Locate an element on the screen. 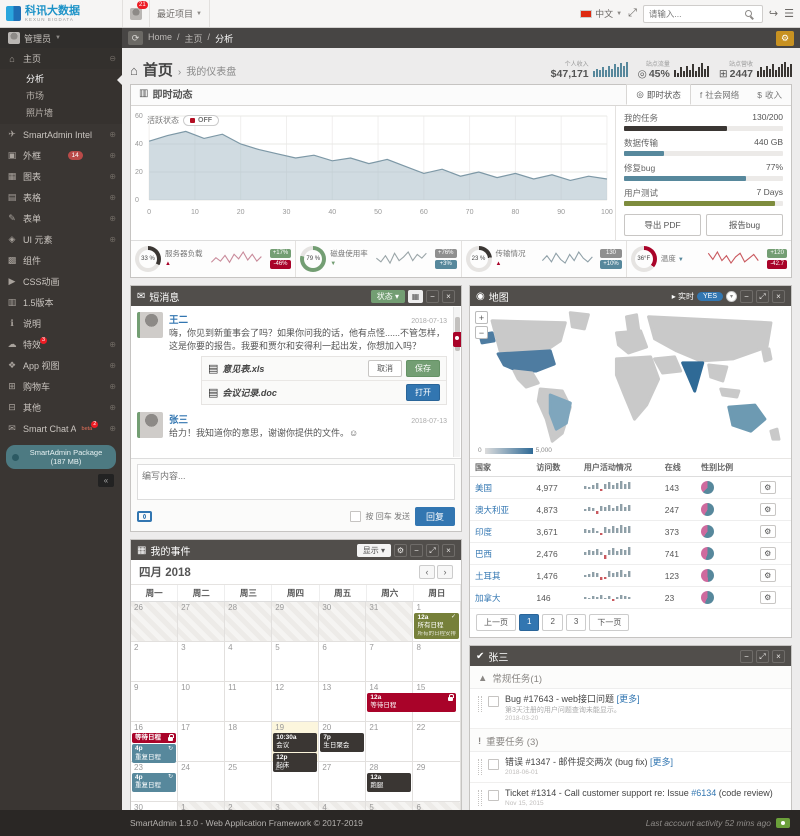 This screenshot has height=836, width=800. calendar-day: 2 is located at coordinates (155, 662).